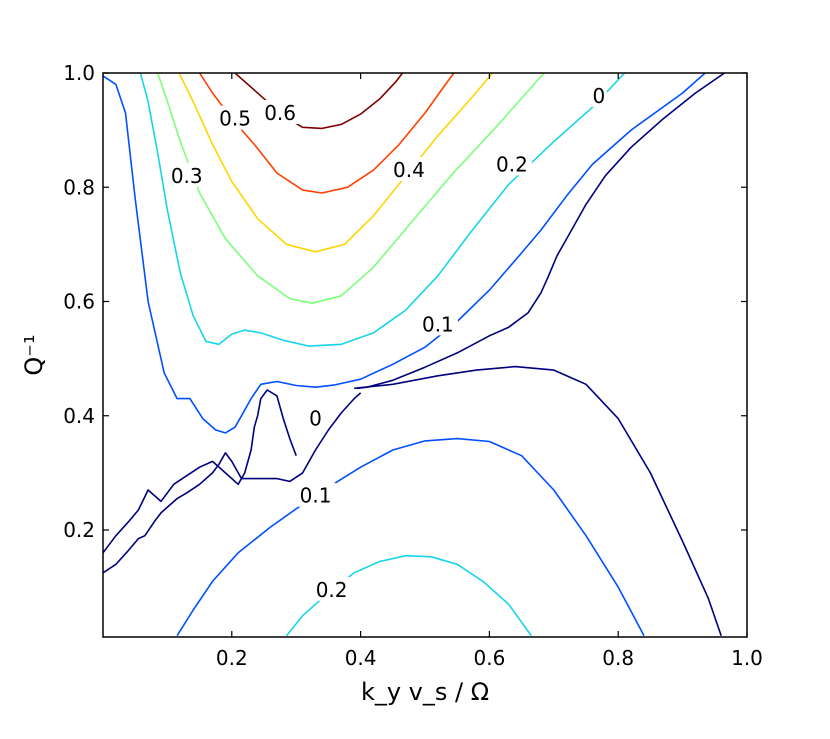 The height and width of the screenshot is (739, 830). Describe the element at coordinates (747, 658) in the screenshot. I see `x-tick-label: 1.0` at that location.